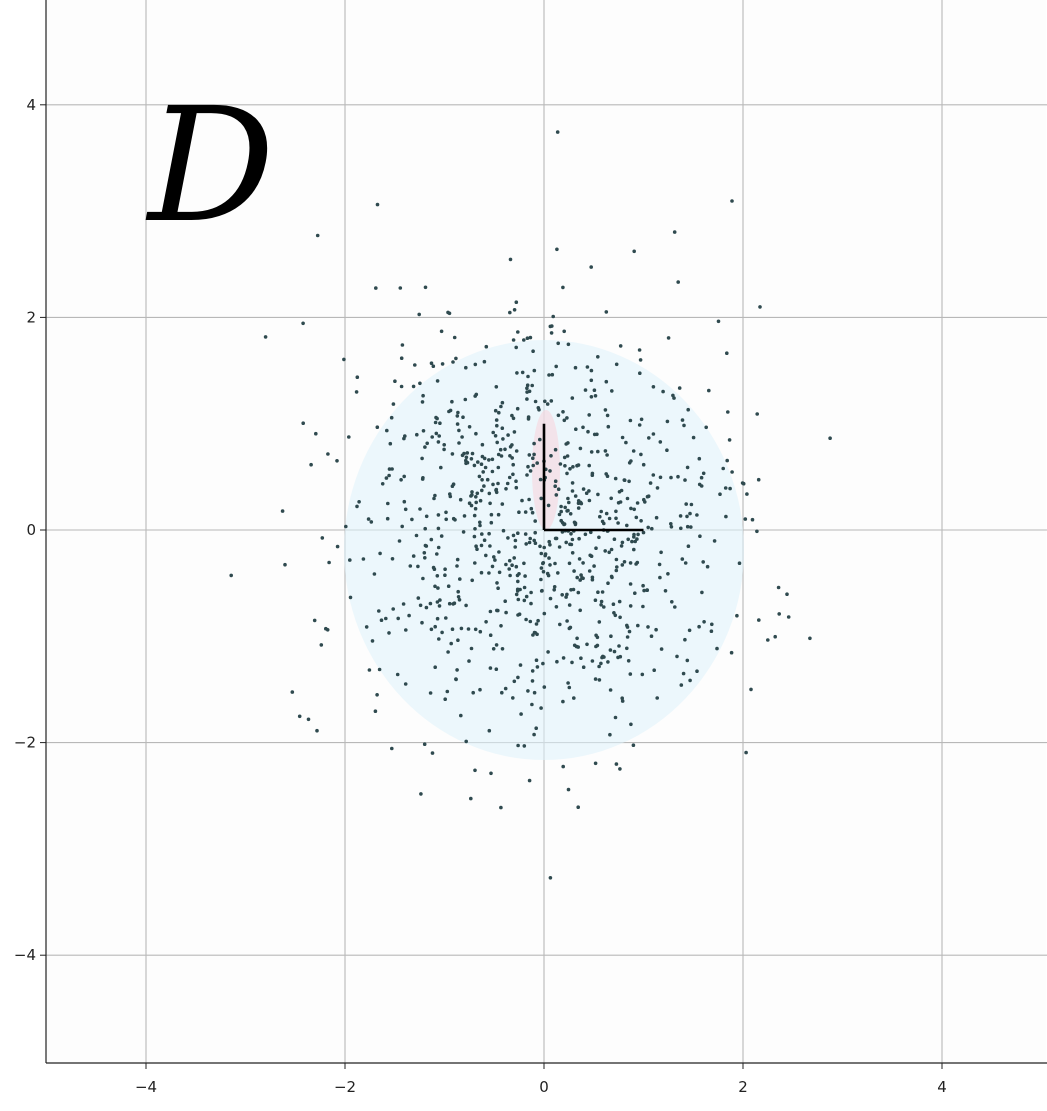 The width and height of the screenshot is (1047, 1111). What do you see at coordinates (31, 530) in the screenshot?
I see `y-tick-label: 0` at bounding box center [31, 530].